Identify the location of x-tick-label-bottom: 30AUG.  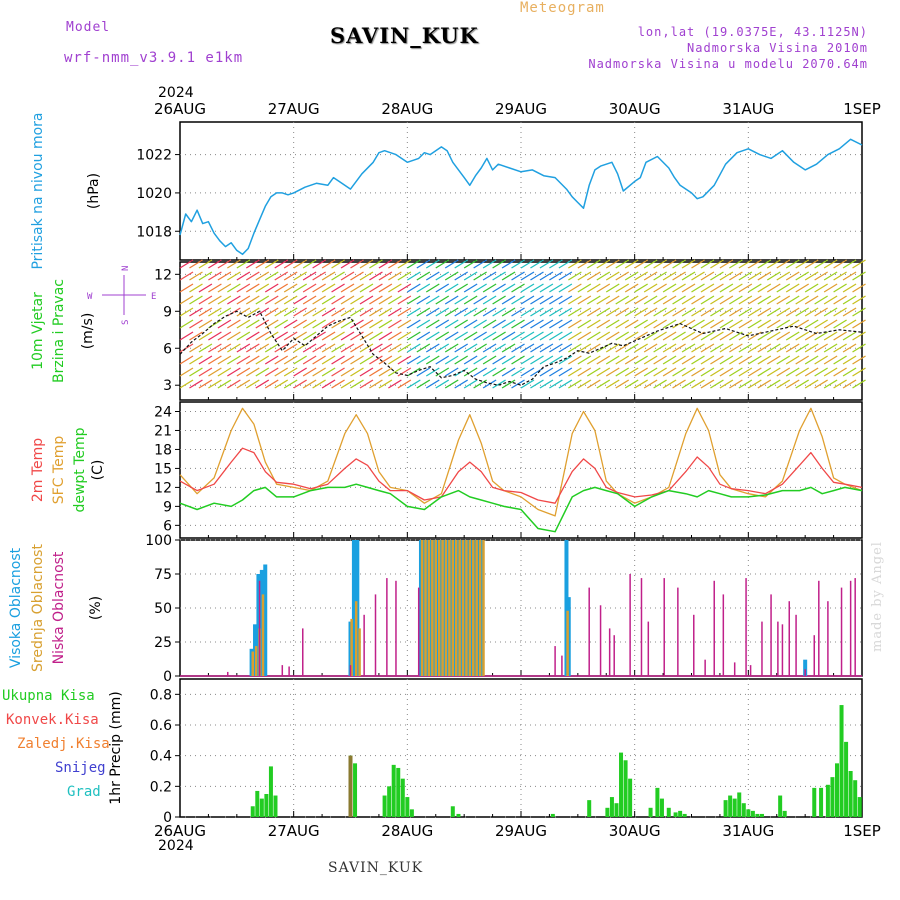
(635, 831).